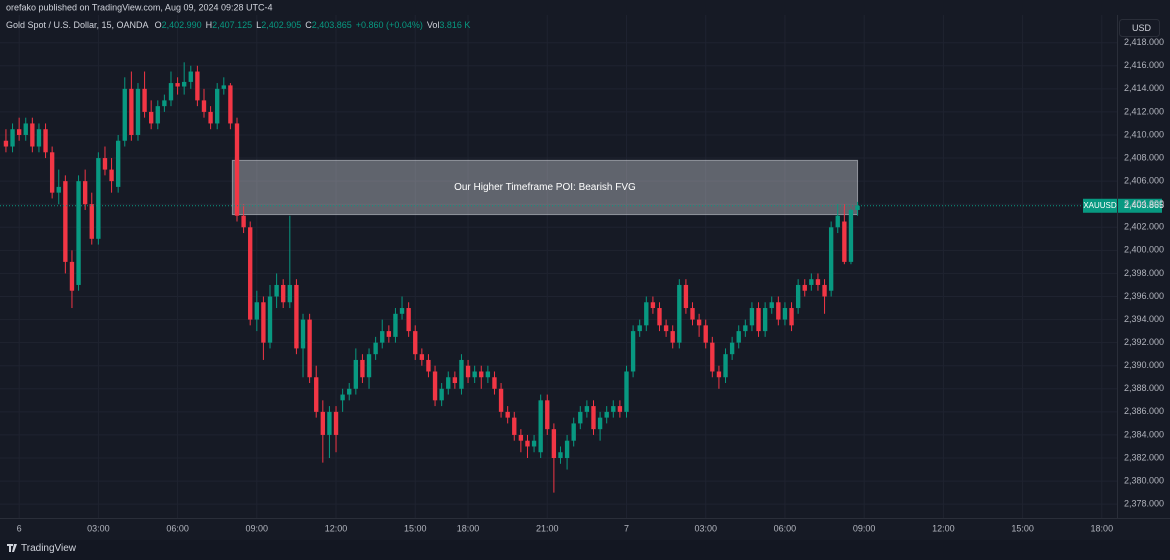  What do you see at coordinates (1144, 365) in the screenshot?
I see `y-tick-label: 2,390.000` at bounding box center [1144, 365].